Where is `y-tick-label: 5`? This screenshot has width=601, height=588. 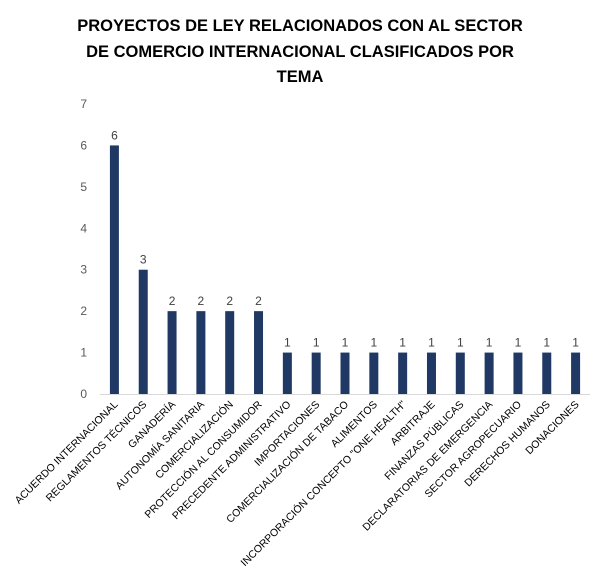
y-tick-label: 5 is located at coordinates (83, 187).